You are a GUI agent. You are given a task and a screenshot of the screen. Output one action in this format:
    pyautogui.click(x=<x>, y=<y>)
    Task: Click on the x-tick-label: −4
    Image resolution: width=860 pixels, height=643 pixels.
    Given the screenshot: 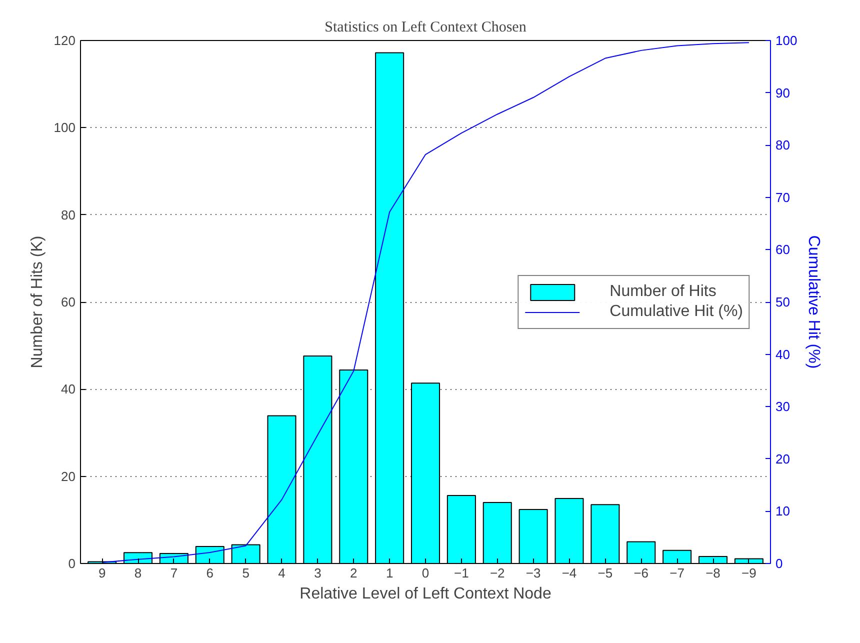 What is the action you would take?
    pyautogui.click(x=569, y=573)
    